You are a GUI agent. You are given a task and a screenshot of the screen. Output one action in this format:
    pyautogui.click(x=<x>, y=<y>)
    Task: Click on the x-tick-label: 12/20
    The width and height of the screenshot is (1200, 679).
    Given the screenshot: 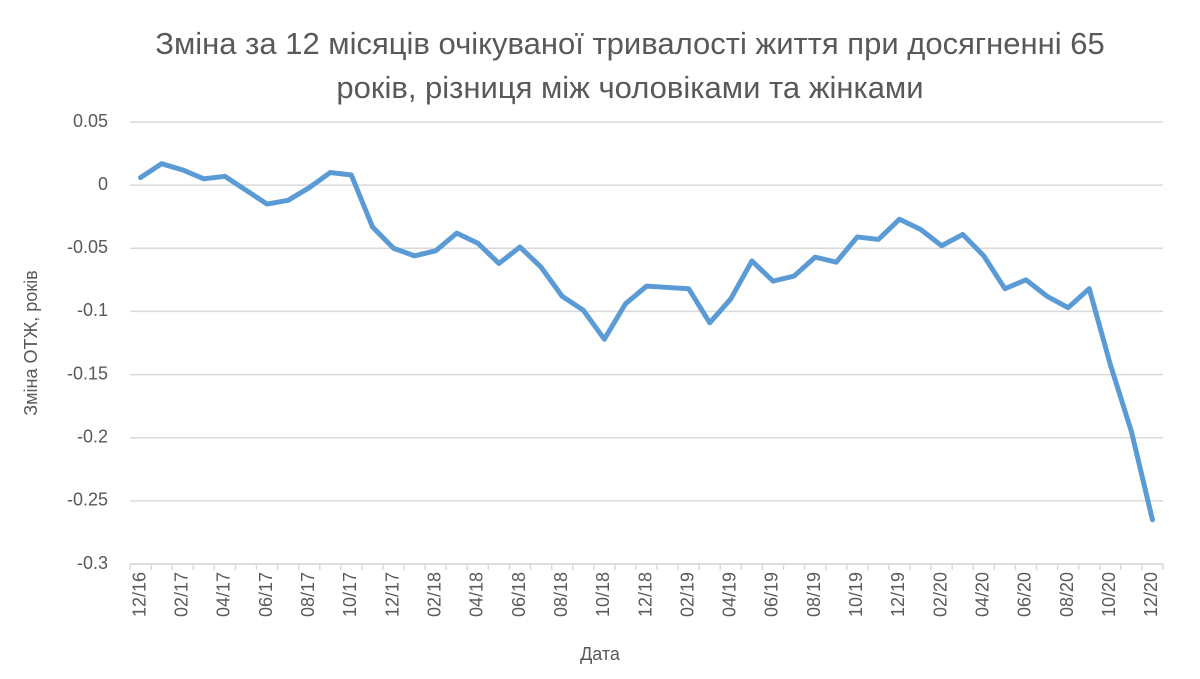 What is the action you would take?
    pyautogui.click(x=1151, y=594)
    